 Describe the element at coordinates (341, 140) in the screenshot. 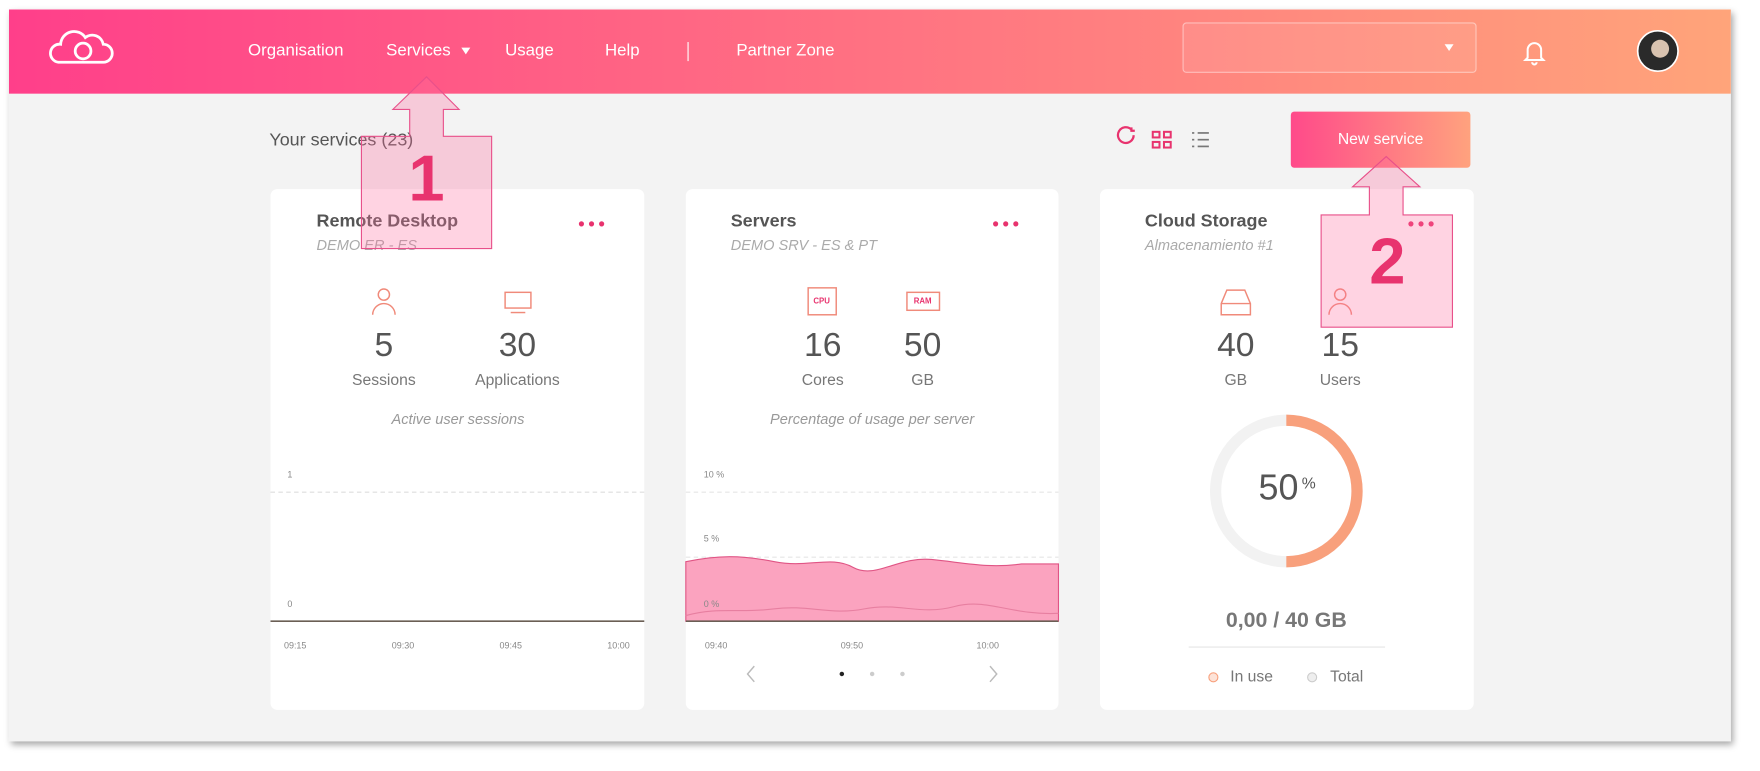

I see `services-title: Your services (23)` at that location.